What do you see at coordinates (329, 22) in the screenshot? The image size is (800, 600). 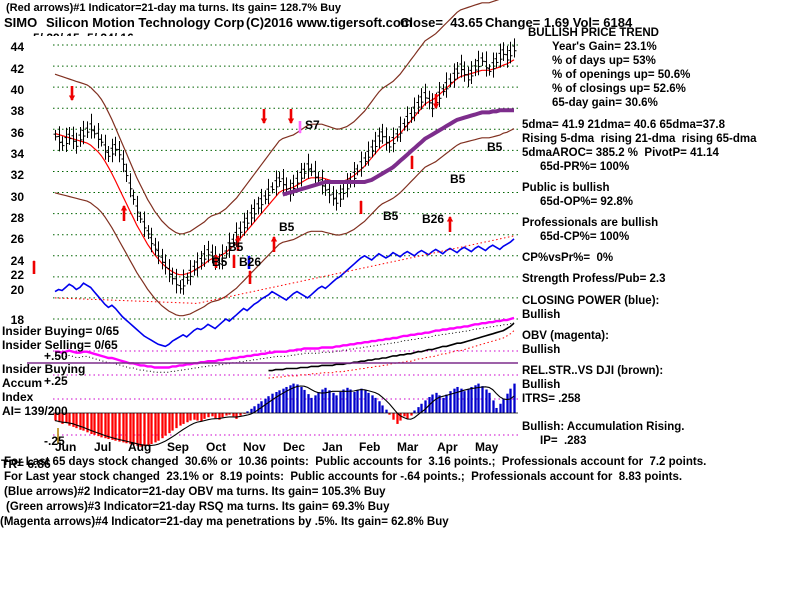 I see `copyright-notice: (C)2016 www.tigersoft.com` at bounding box center [329, 22].